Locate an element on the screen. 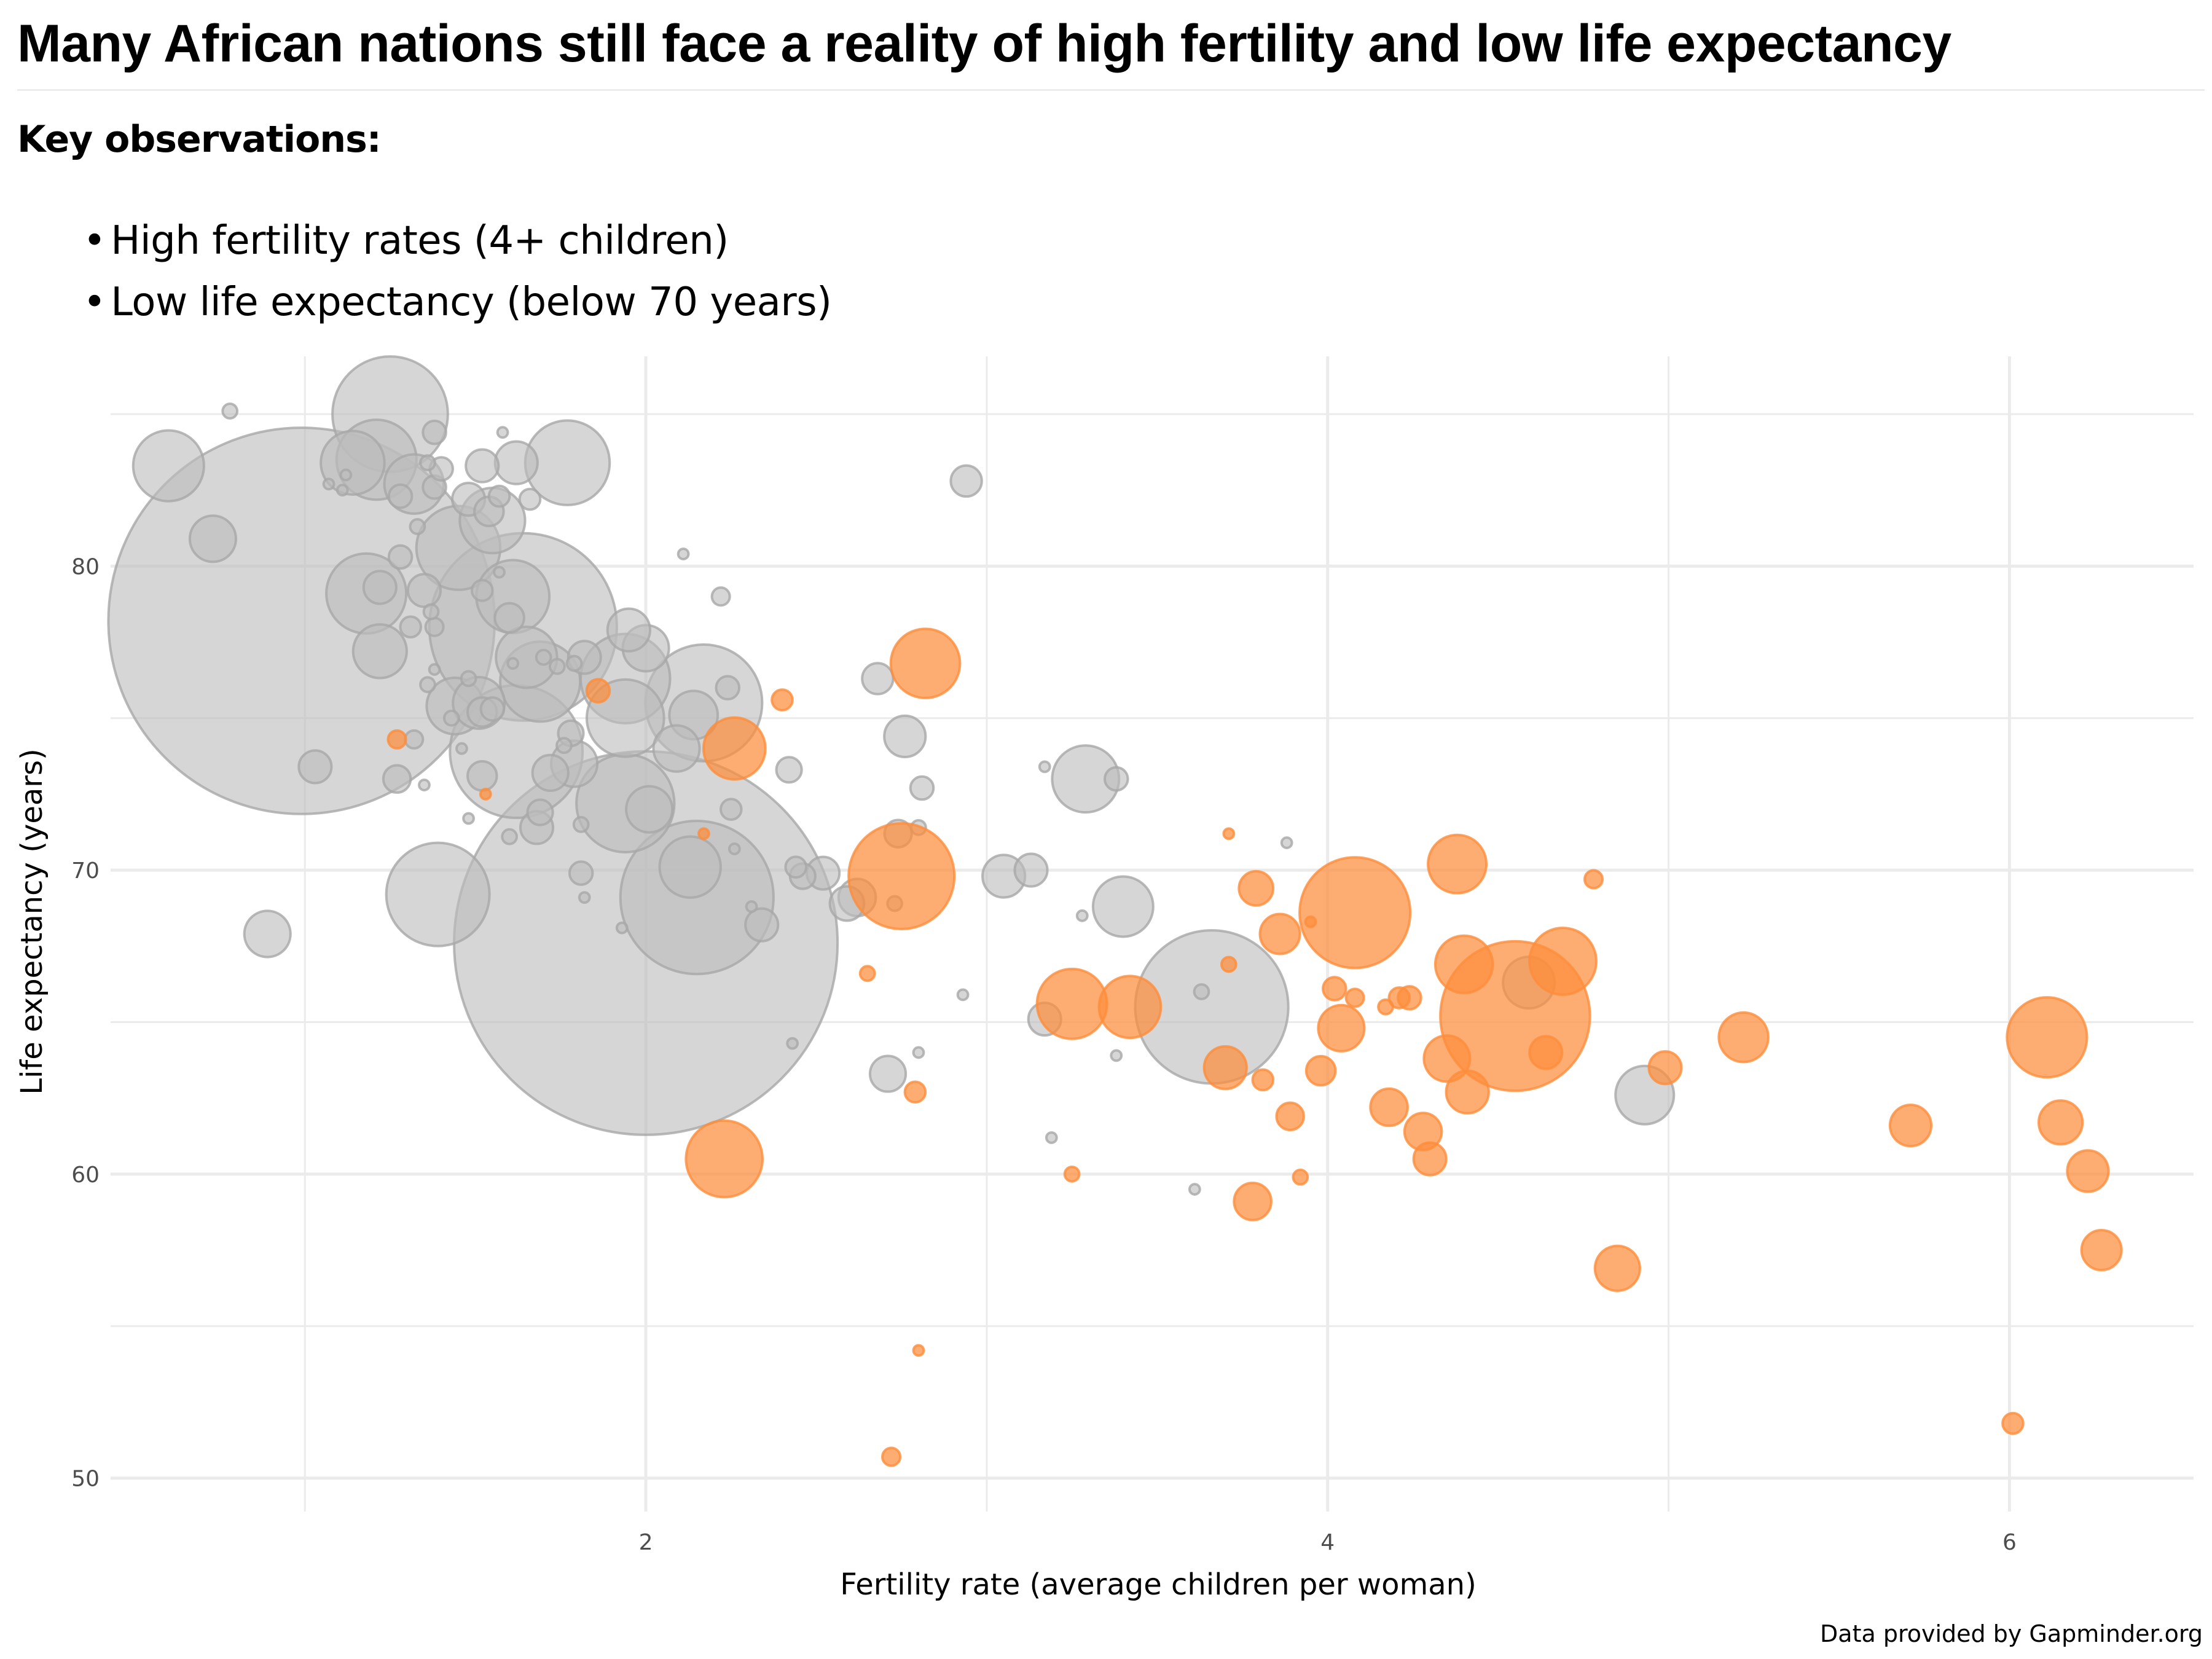 This screenshot has width=2212, height=1659. observation-item: • High fertility rates (4+ children) is located at coordinates (406, 241).